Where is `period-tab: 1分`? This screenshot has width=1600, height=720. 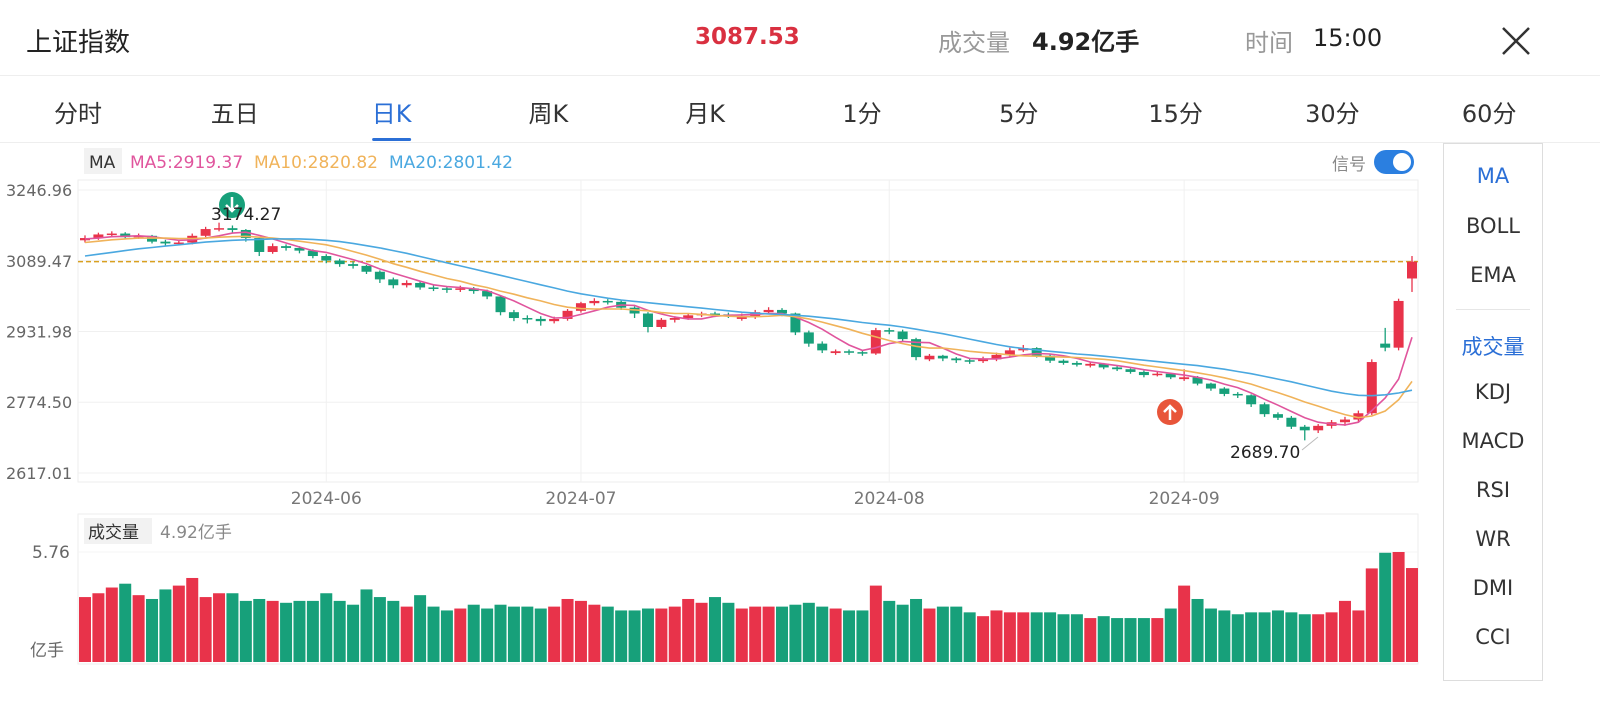
period-tab: 1分 is located at coordinates (862, 114).